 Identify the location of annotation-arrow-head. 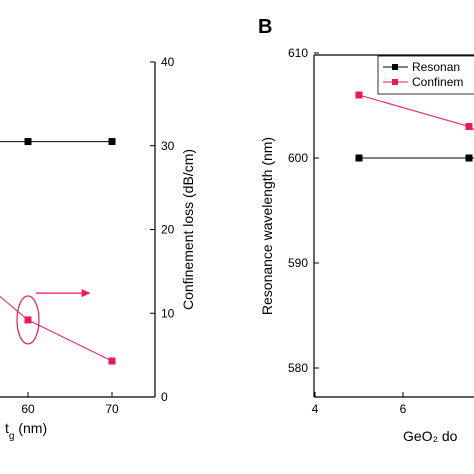
(86, 293).